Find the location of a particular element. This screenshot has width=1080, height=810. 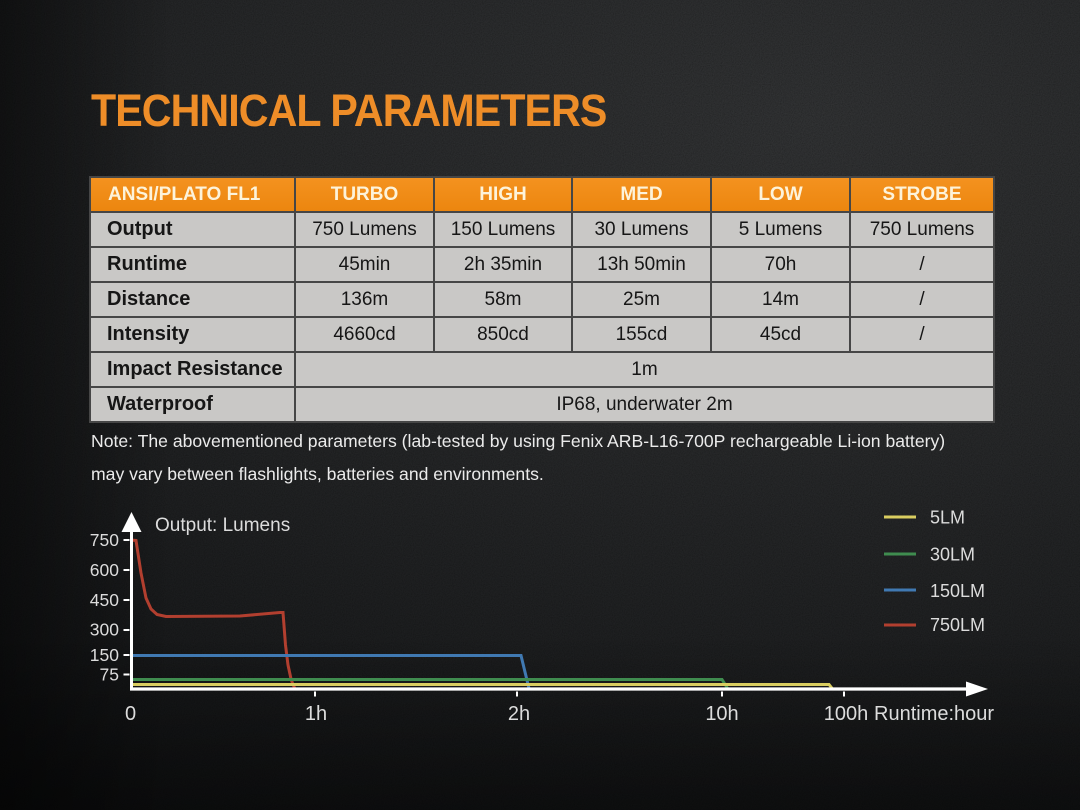

svg-text: 450 is located at coordinates (104, 600).